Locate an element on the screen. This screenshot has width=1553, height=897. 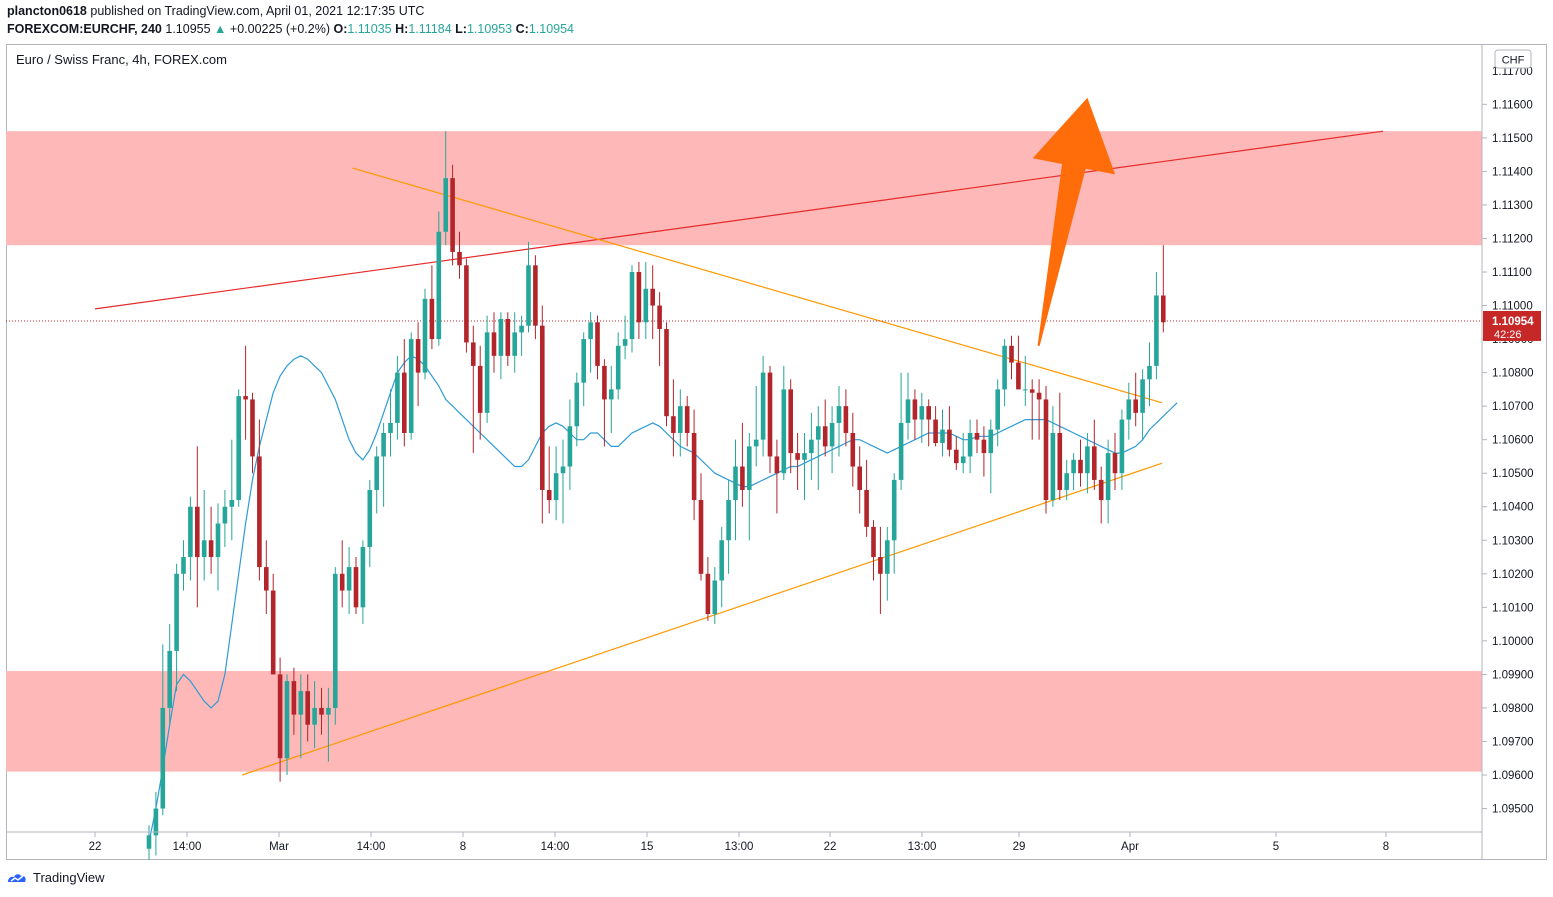
open-label: O: is located at coordinates (340, 29).